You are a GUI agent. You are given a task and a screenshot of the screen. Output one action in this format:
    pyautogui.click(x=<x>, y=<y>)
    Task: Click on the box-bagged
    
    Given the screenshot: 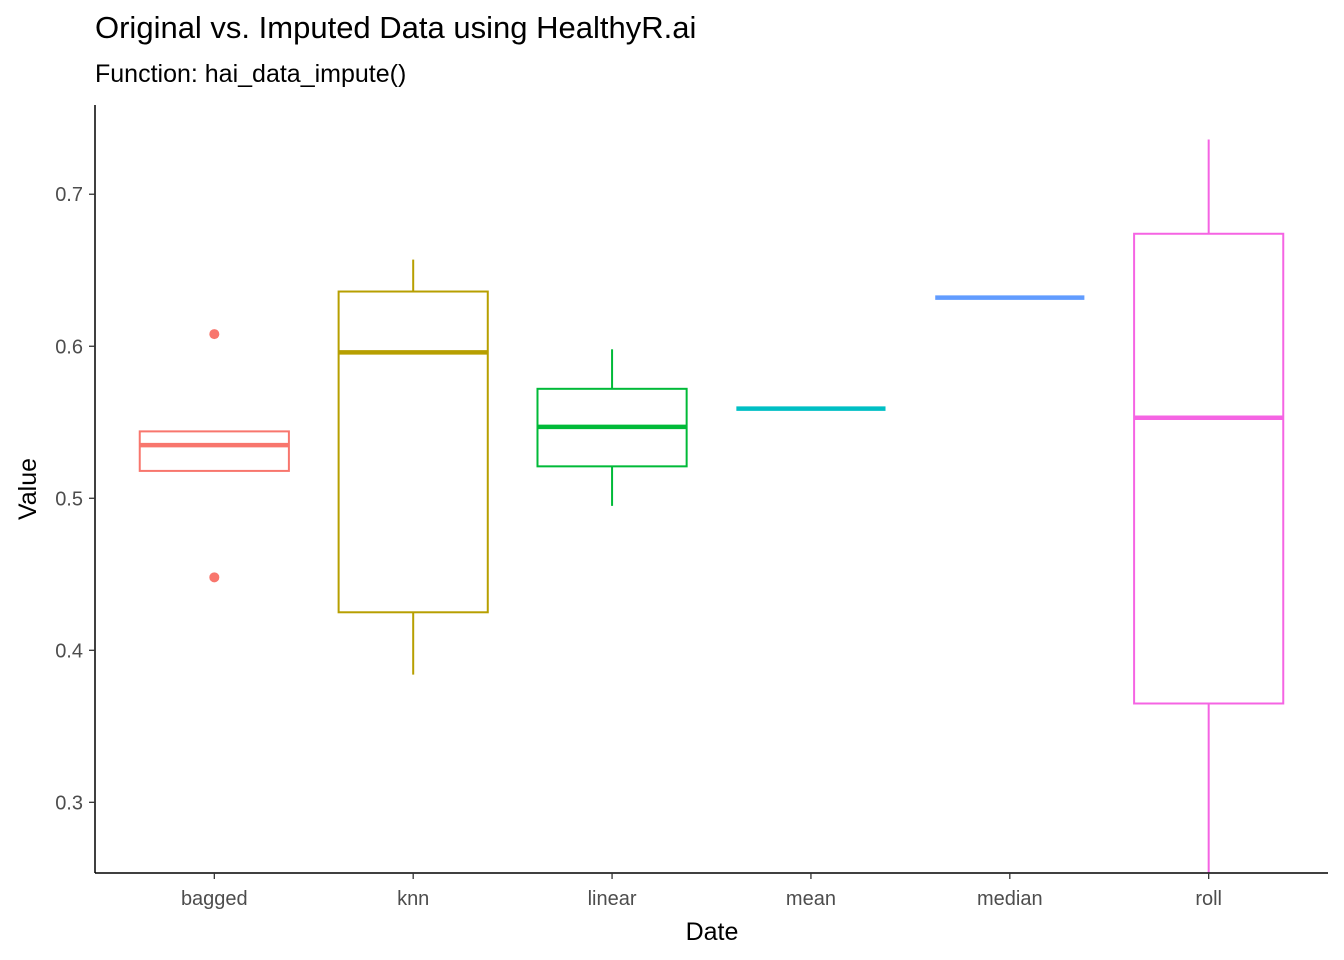 What is the action you would take?
    pyautogui.click(x=214, y=456)
    